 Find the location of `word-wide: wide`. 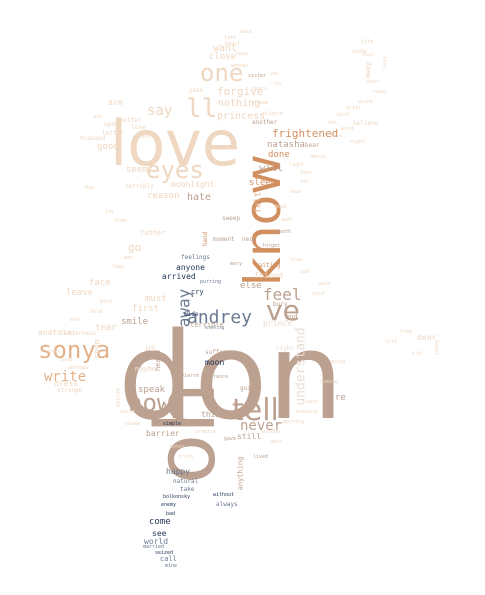

word-wide: wide is located at coordinates (191, 314).